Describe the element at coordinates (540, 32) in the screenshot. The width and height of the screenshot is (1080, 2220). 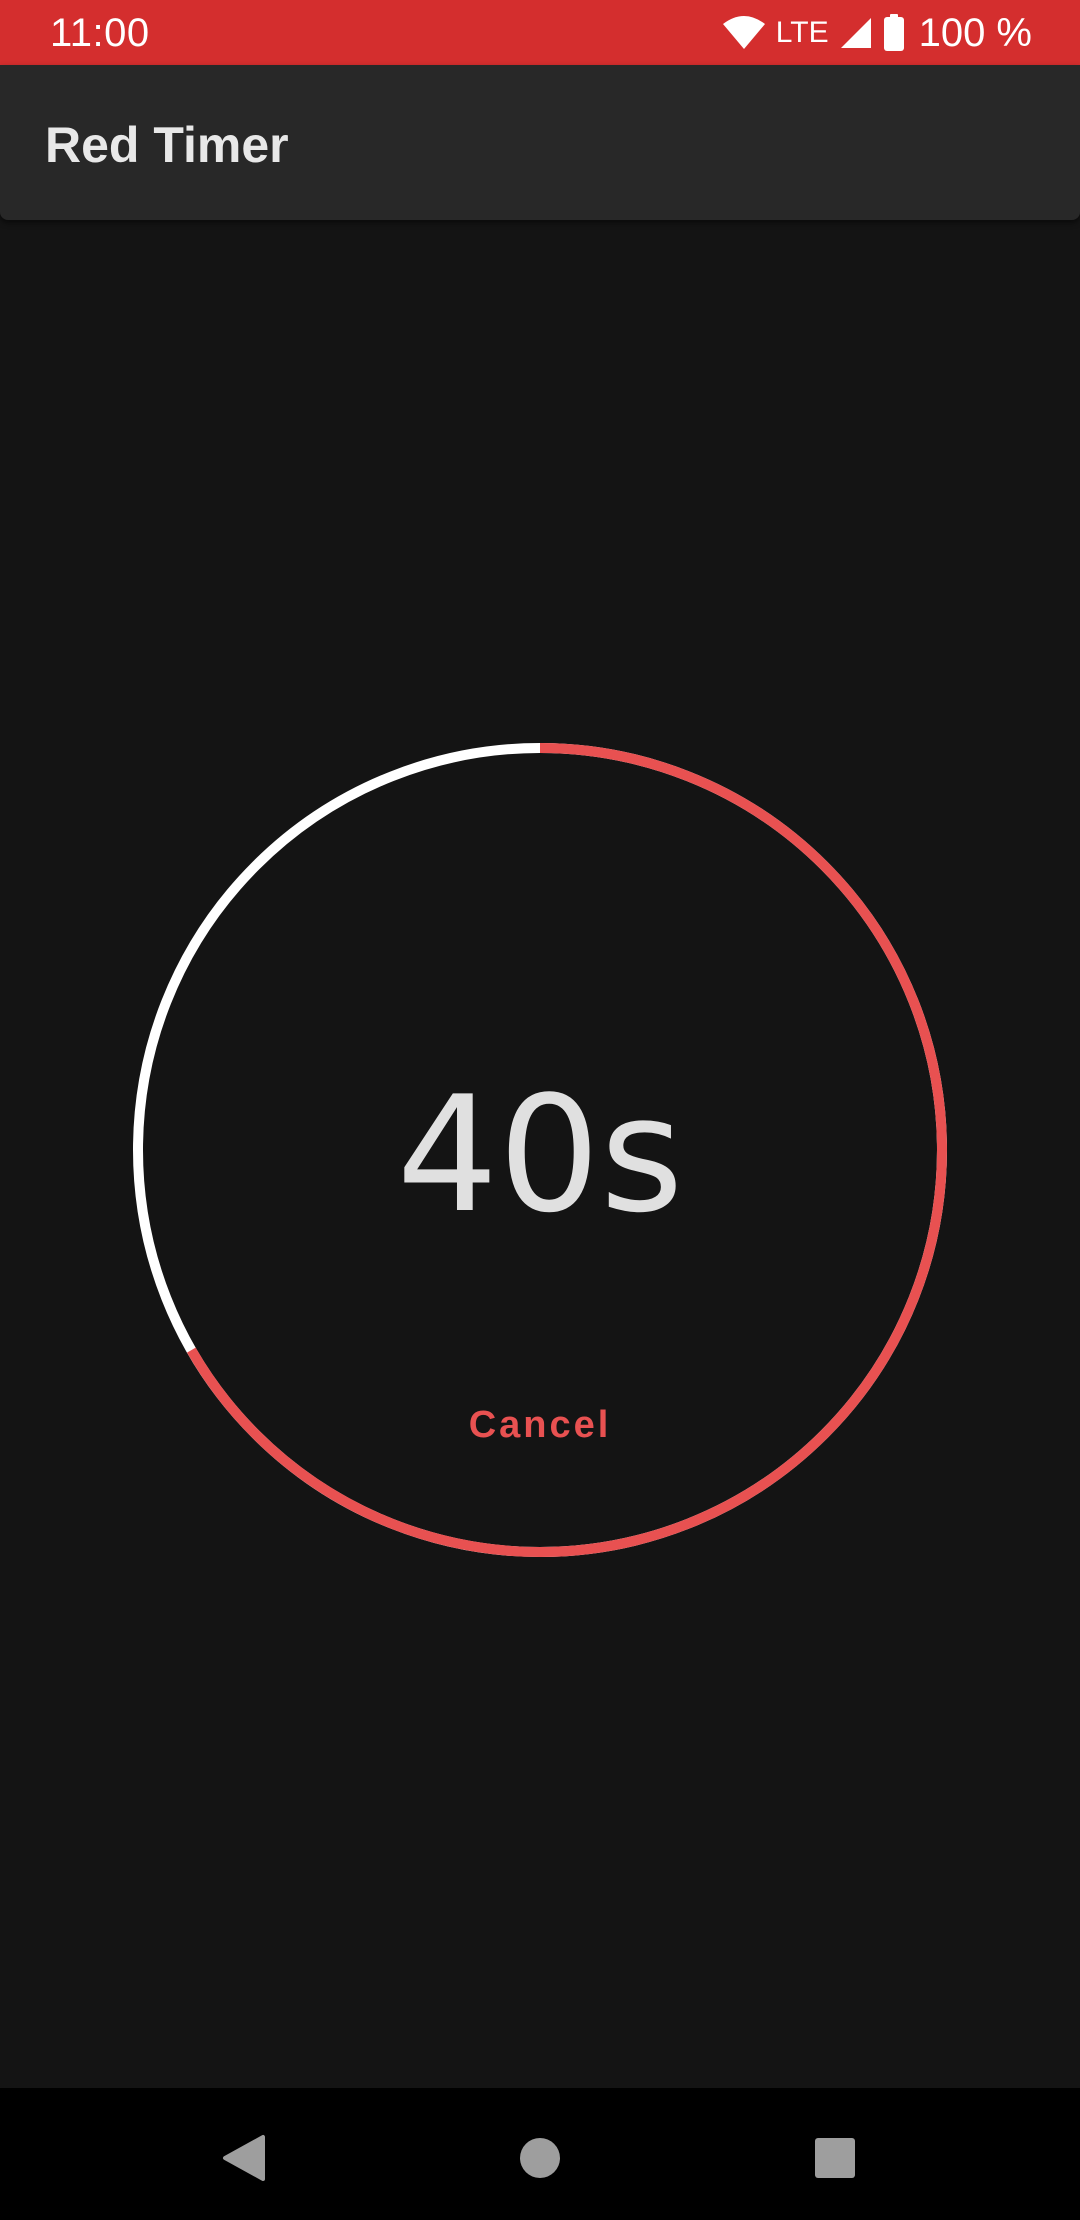
I see `status-bar: 11:00 LTE 100 %` at that location.